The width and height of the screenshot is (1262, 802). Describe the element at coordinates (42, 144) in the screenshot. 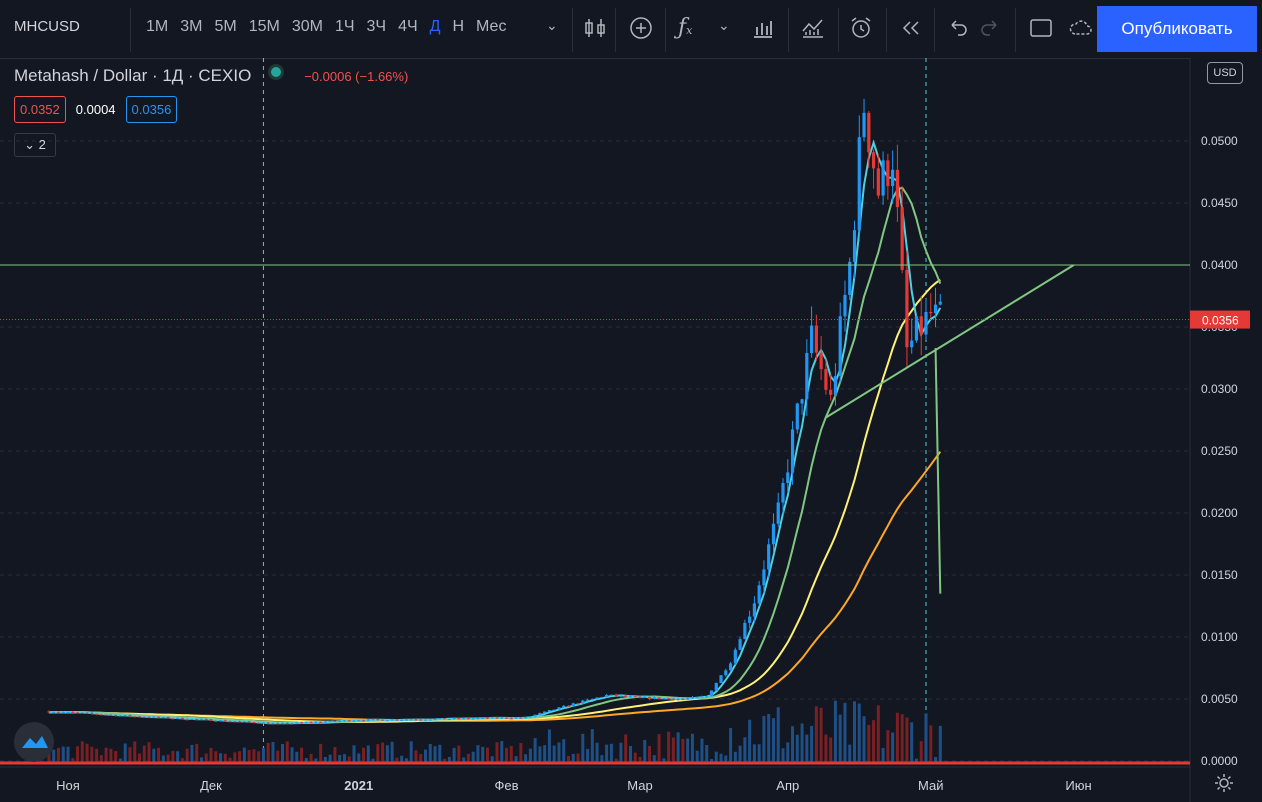

I see `indicators-count: 2` at that location.